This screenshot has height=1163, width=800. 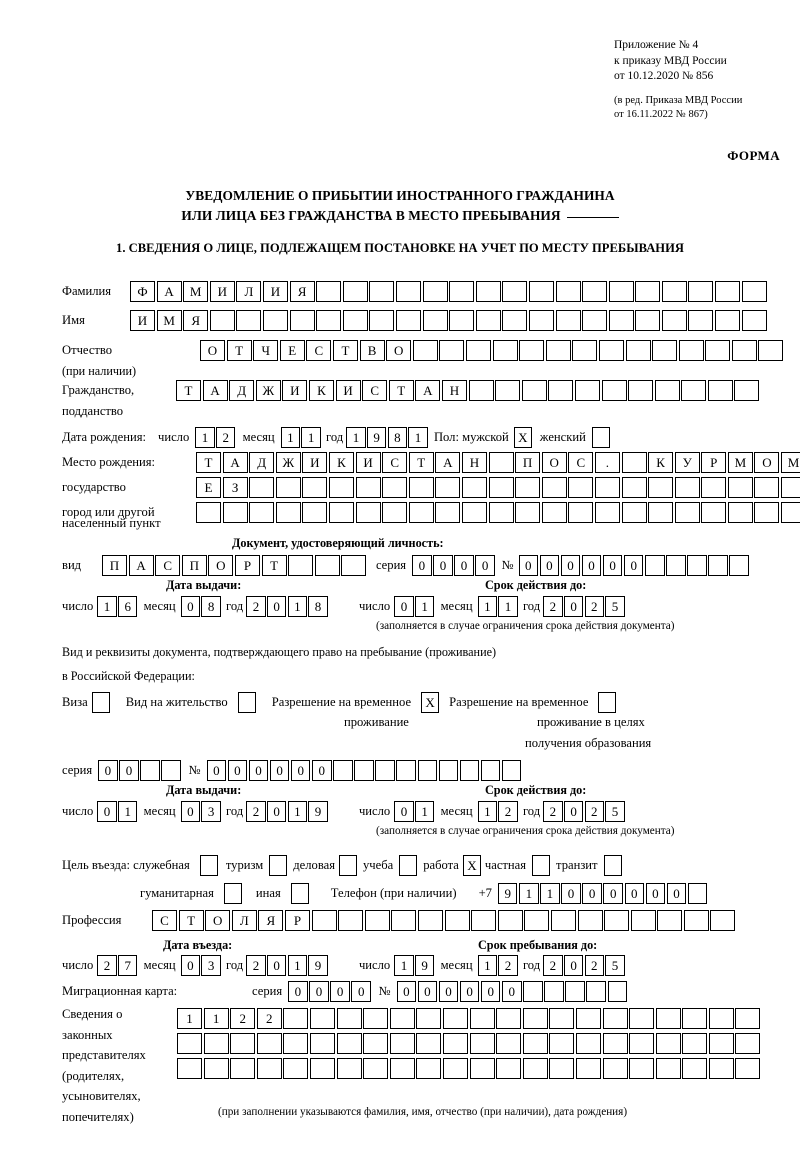 What do you see at coordinates (292, 350) in the screenshot?
I see `cell: Е` at bounding box center [292, 350].